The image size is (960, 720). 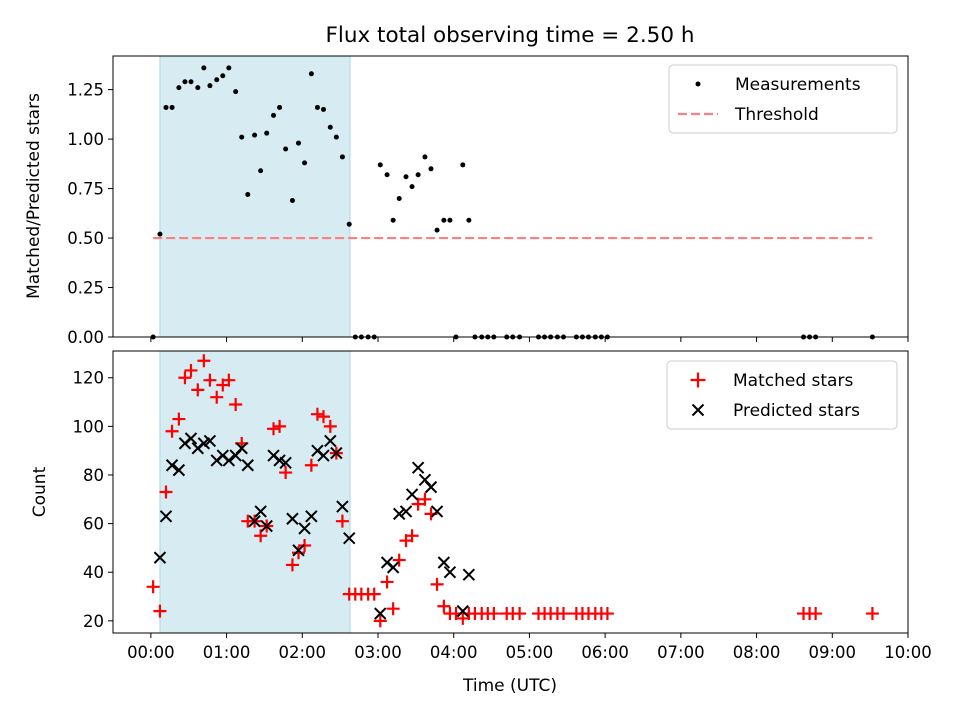 I want to click on y-tick-label: 40, so click(x=93, y=572).